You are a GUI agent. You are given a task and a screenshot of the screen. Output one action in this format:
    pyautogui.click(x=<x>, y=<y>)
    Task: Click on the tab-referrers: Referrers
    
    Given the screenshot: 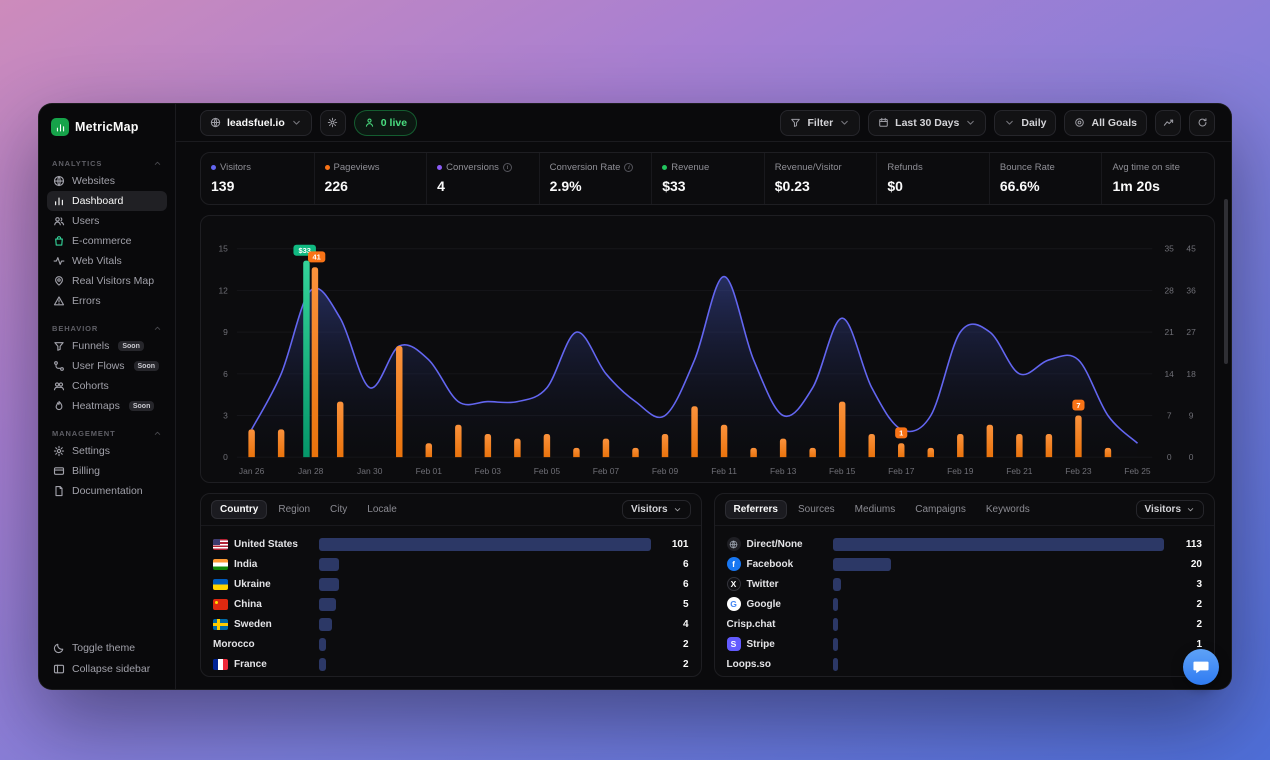 What is the action you would take?
    pyautogui.click(x=755, y=509)
    